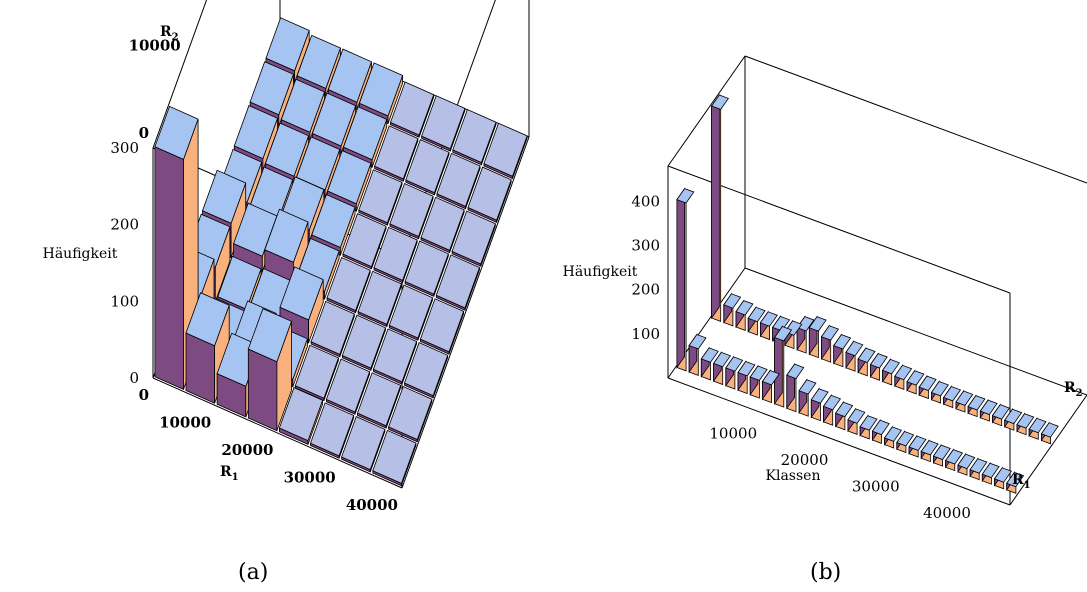 The width and height of the screenshot is (1087, 592). I want to click on z-tick-label: 400, so click(645, 201).